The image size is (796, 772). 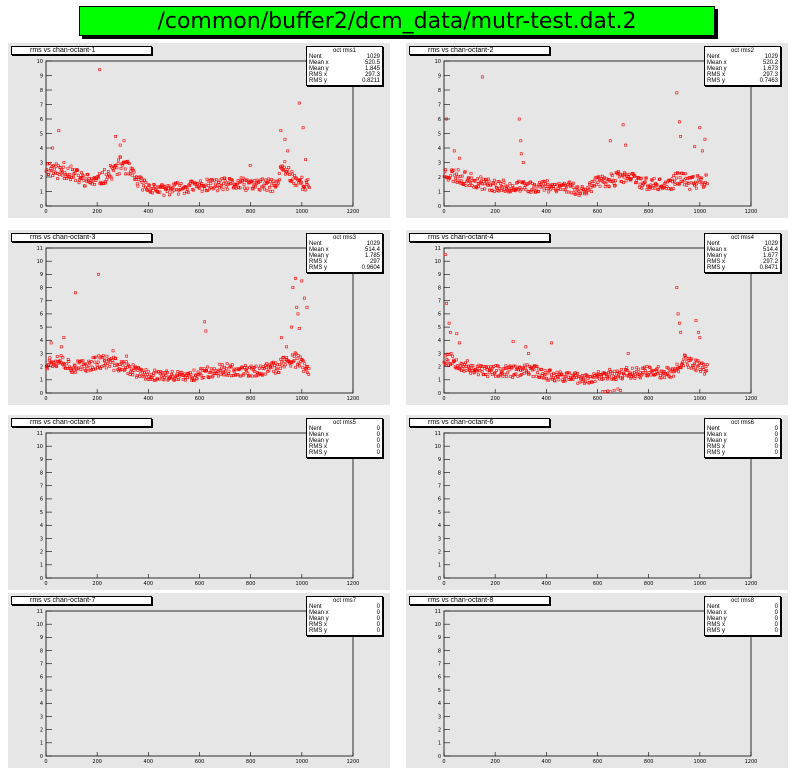 What do you see at coordinates (40, 625) in the screenshot?
I see `y-tick-label: 10` at bounding box center [40, 625].